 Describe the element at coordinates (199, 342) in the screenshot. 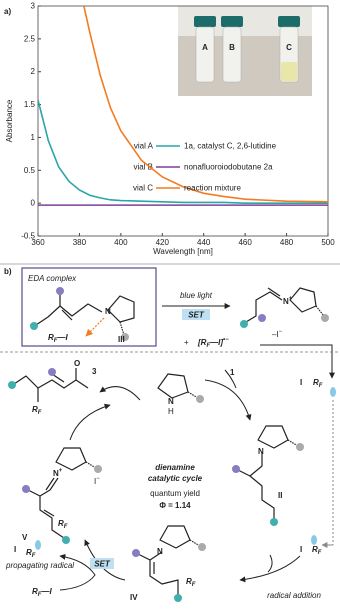

I see `bracket: [` at that location.